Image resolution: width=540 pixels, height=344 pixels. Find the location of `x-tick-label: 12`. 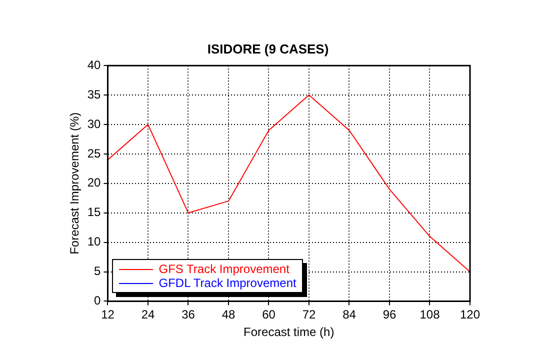

x-tick-label: 12 is located at coordinates (108, 315).